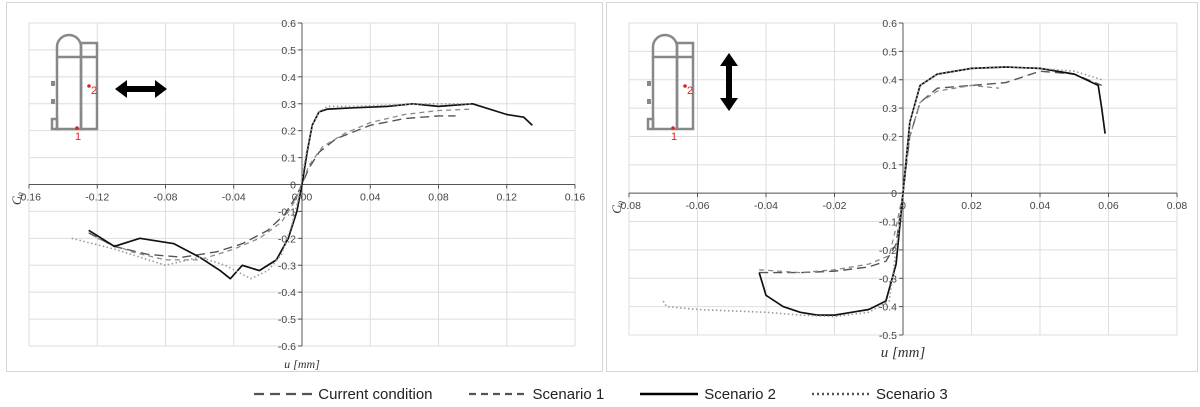 The image size is (1200, 407). I want to click on legend-label: Scenario 3, so click(911, 394).